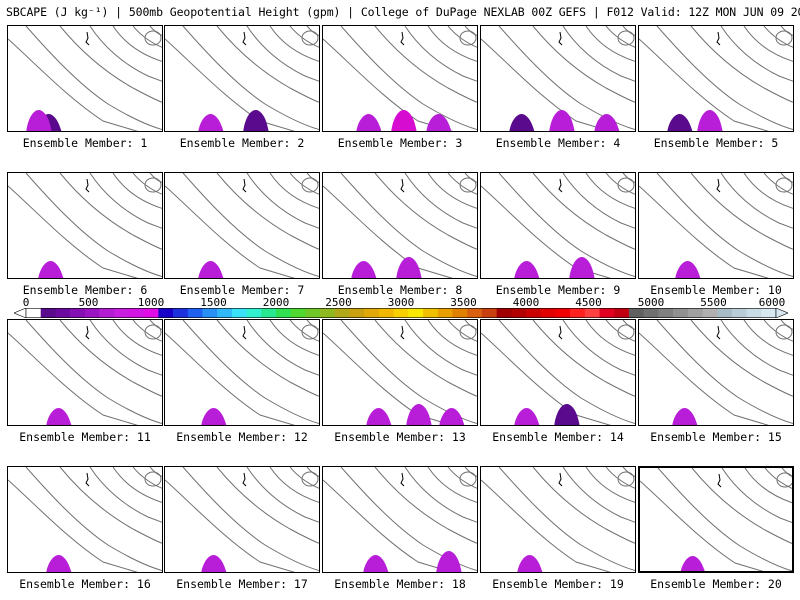  Describe the element at coordinates (400, 584) in the screenshot. I see `ensemble-member-label: Ensemble Member: 18` at that location.